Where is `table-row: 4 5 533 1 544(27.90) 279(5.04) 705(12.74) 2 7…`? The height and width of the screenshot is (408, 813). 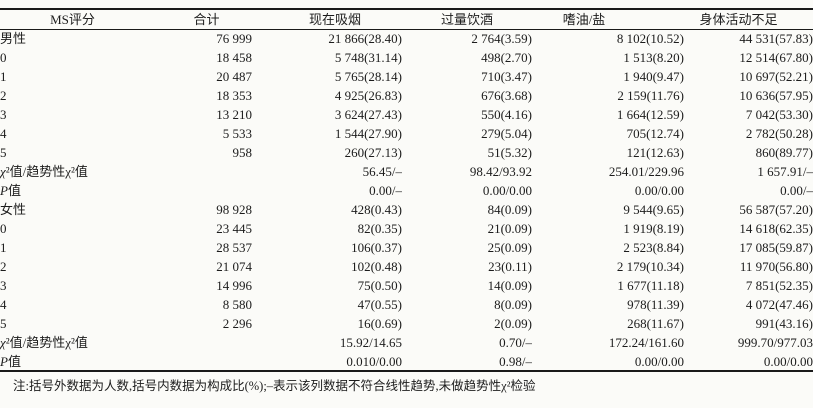 table-row: 4 5 533 1 544(27.90) 279(5.04) 705(12.74) 2 7… is located at coordinates (406, 133).